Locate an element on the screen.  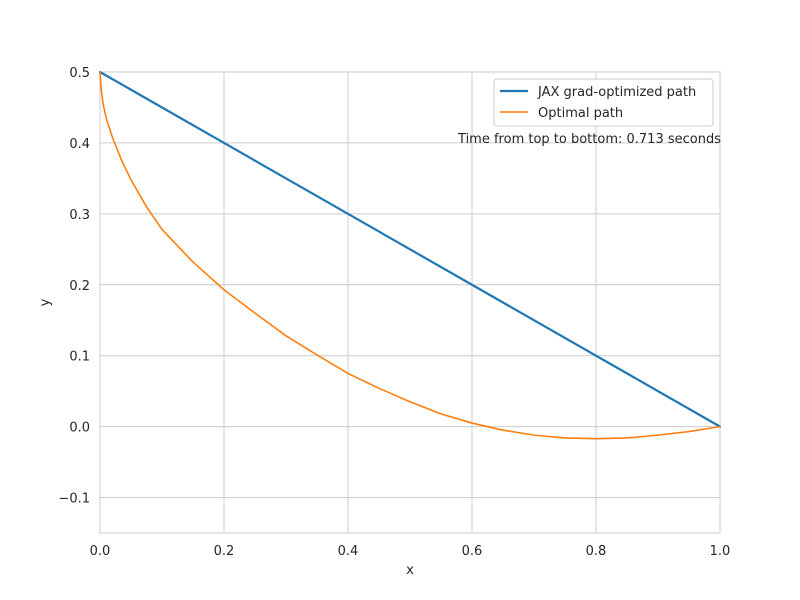
y-axis-ticks: −0.1 0.0 0.1 0.2 0.3 0.4 0.5 is located at coordinates (74, 286).